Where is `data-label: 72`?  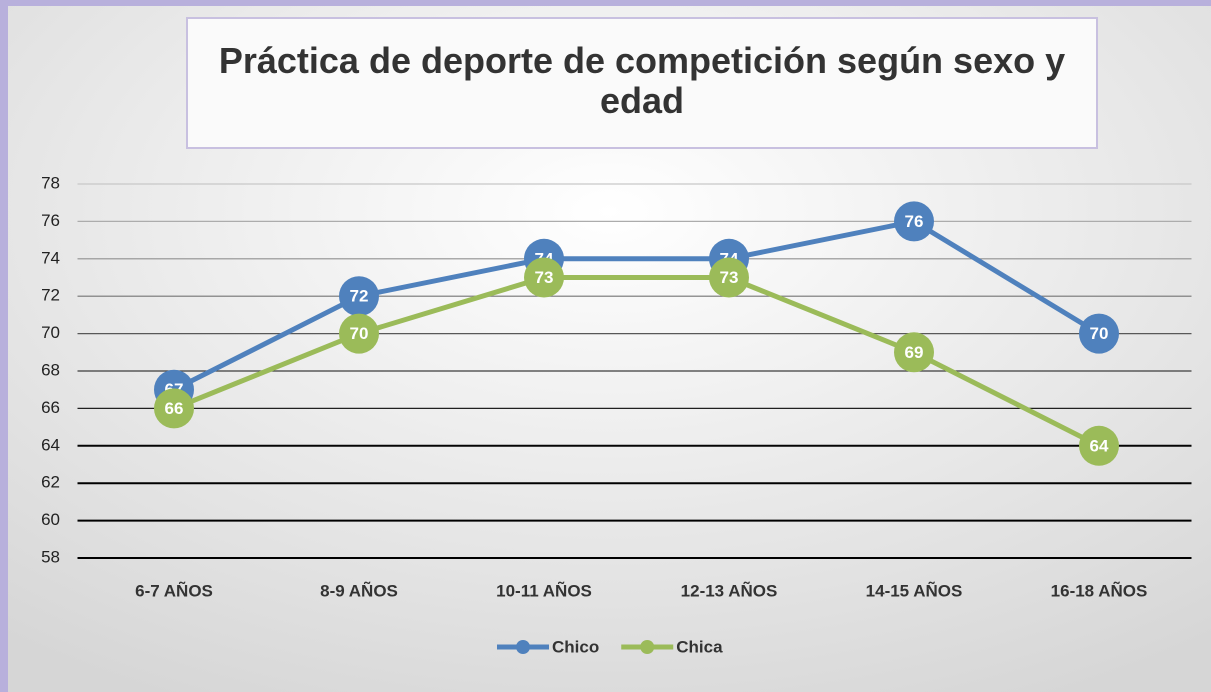 data-label: 72 is located at coordinates (359, 296).